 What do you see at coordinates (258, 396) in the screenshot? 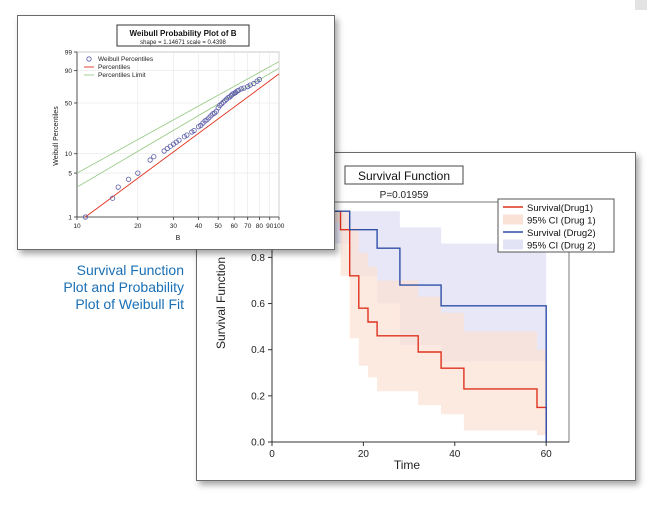
I see `y-tick-label: 0.2` at bounding box center [258, 396].